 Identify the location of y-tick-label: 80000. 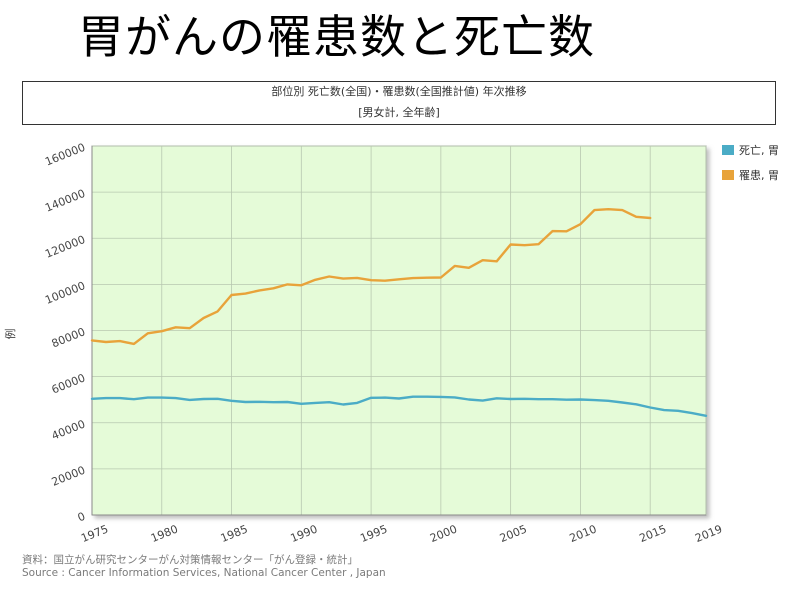
(68, 337).